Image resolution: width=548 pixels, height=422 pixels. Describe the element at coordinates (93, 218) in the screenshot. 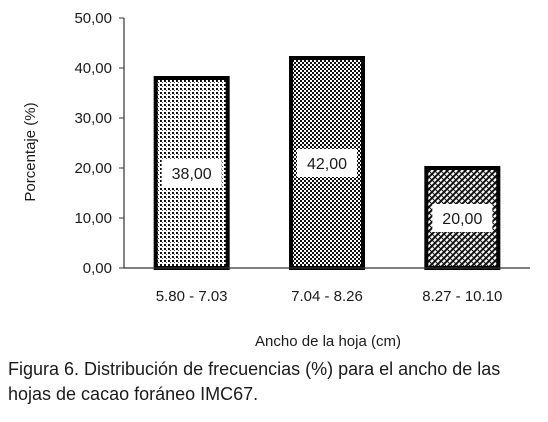

I see `y-tick-label: 10,00` at that location.